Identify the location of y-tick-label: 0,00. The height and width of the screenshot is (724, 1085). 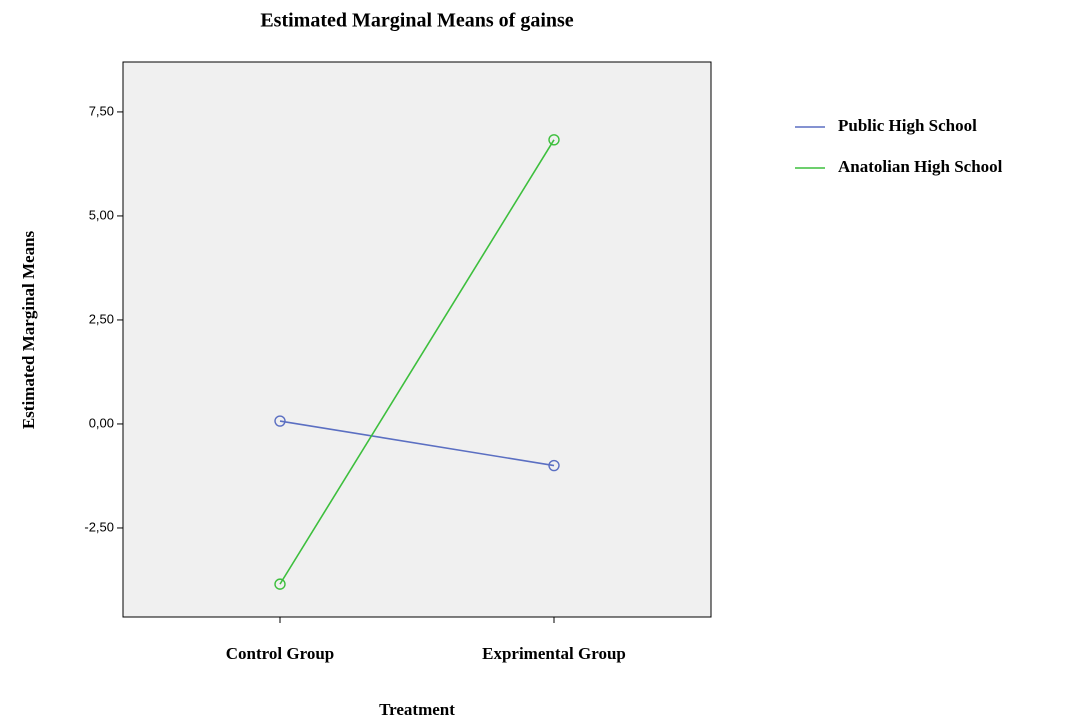
(101, 422).